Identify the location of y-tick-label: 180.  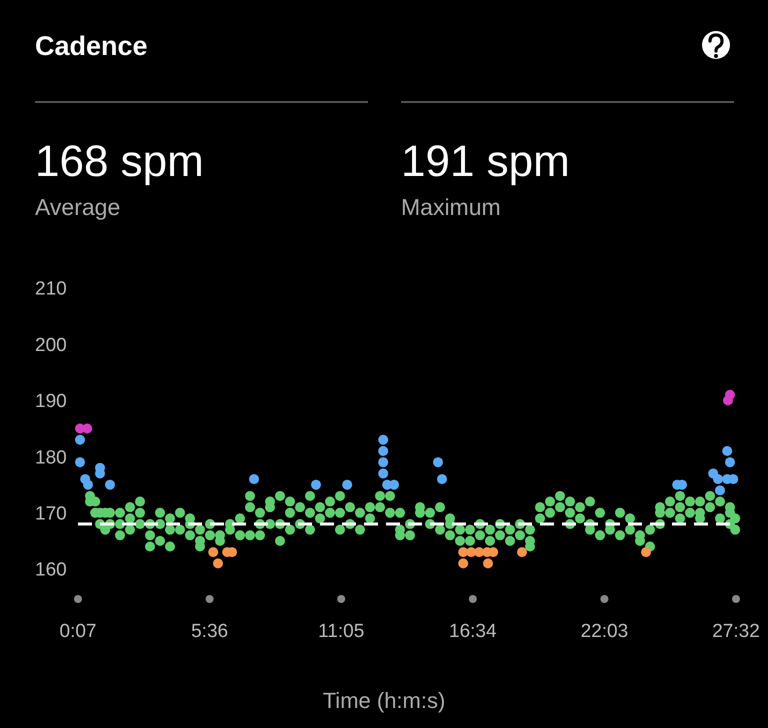
(51, 457).